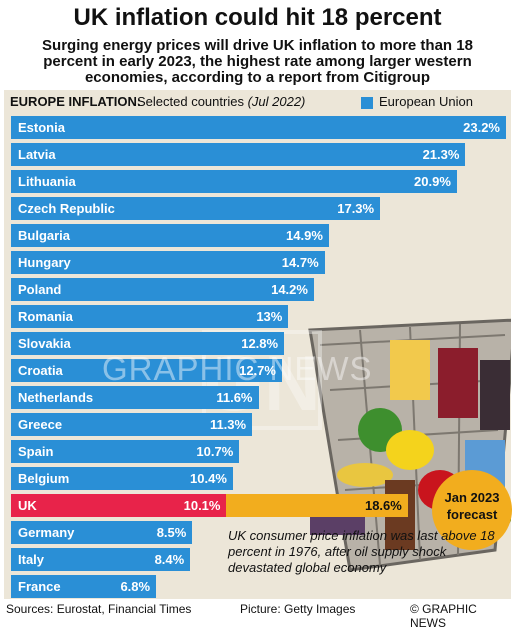 The height and width of the screenshot is (630, 515). What do you see at coordinates (228, 424) in the screenshot?
I see `bar-value-label: 11.3%` at bounding box center [228, 424].